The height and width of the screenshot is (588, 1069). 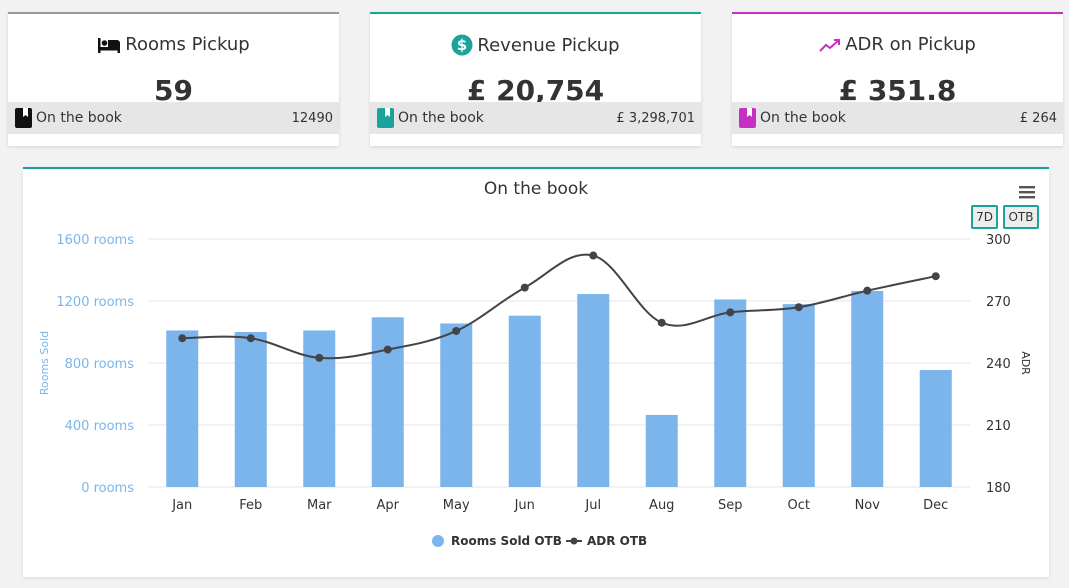 I want to click on rooms-pickup-title: Rooms Pickup, so click(x=187, y=44).